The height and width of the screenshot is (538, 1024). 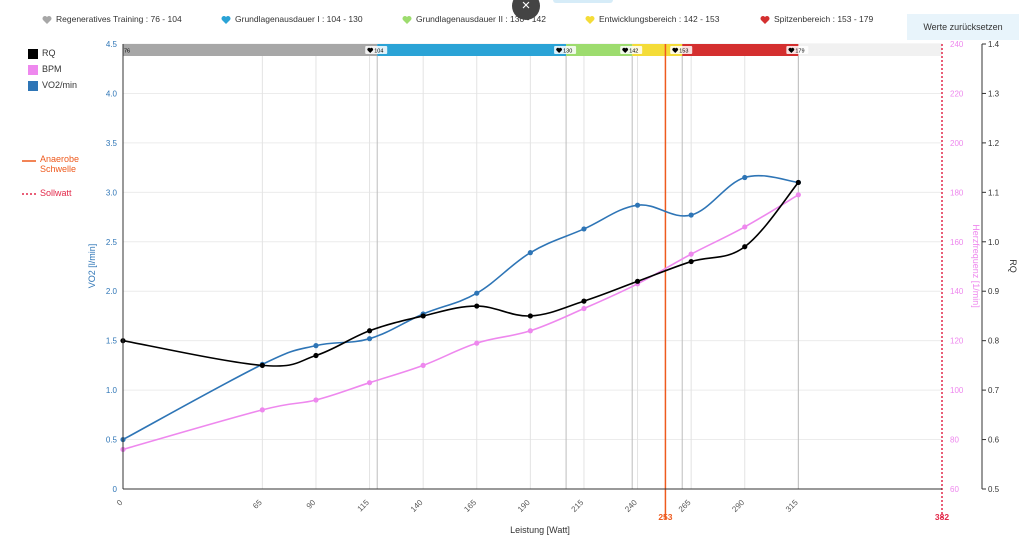 What do you see at coordinates (963, 27) in the screenshot?
I see `reset-values-button: Werte zurücksetzen` at bounding box center [963, 27].